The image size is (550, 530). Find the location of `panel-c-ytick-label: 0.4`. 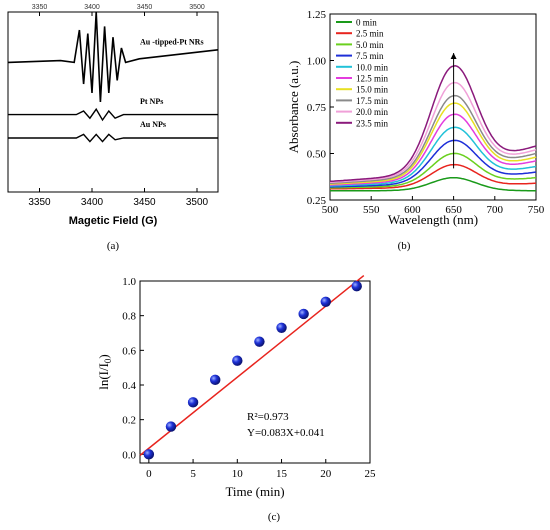

panel-c-ytick-label: 0.4 is located at coordinates (129, 386).